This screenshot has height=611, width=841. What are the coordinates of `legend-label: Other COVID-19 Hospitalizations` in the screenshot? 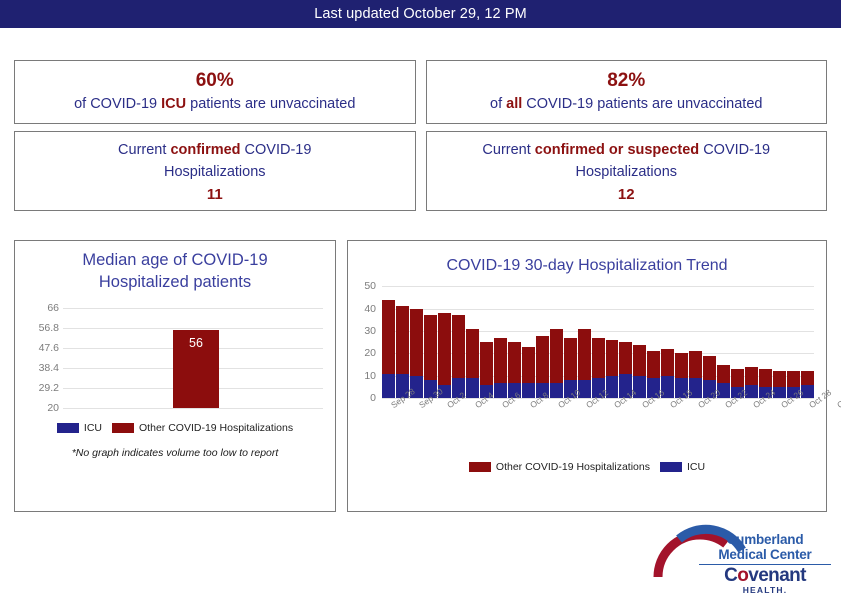 It's located at (216, 427).